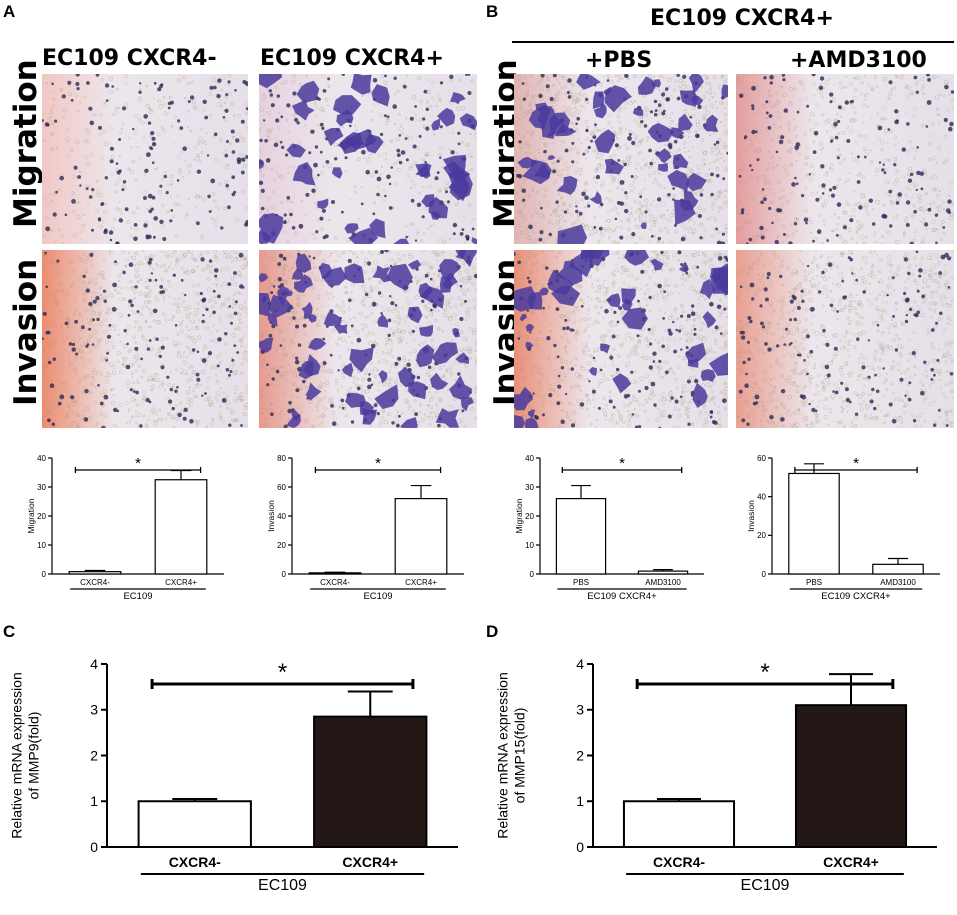  I want to click on b-header-pbs: +PBS, so click(618, 60).